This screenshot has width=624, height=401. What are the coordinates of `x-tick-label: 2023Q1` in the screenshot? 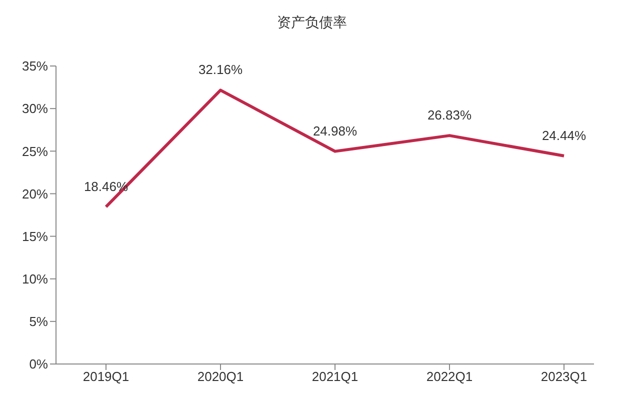 It's located at (564, 376).